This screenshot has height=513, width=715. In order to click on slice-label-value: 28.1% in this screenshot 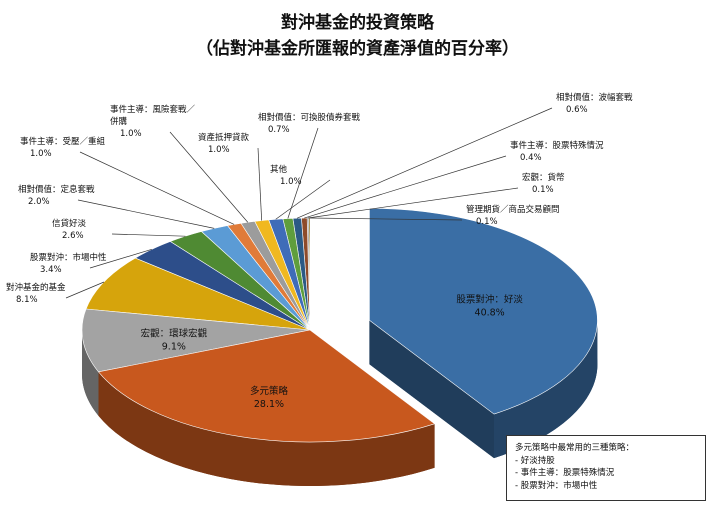, I will do `click(269, 404)`.